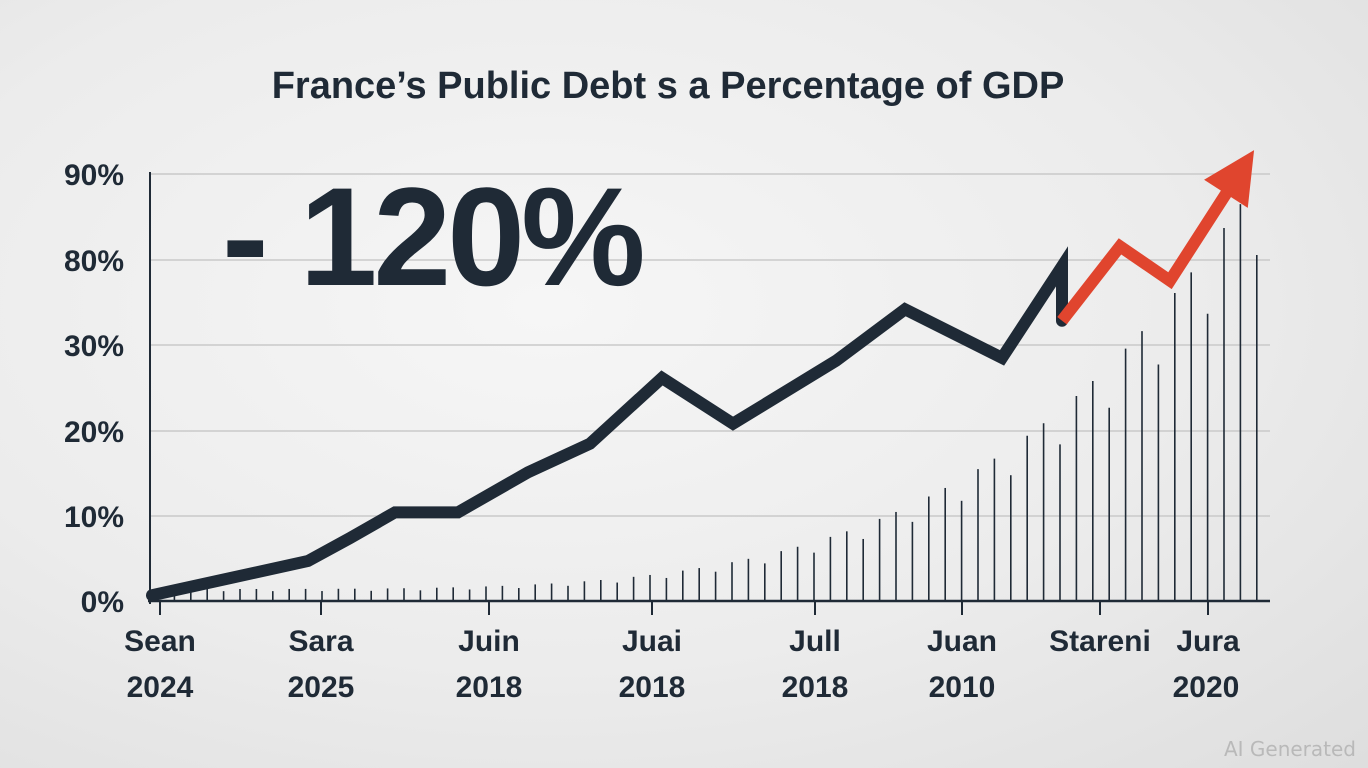 This screenshot has height=768, width=1368. Describe the element at coordinates (1229, 179) in the screenshot. I see `arrow-head` at that location.